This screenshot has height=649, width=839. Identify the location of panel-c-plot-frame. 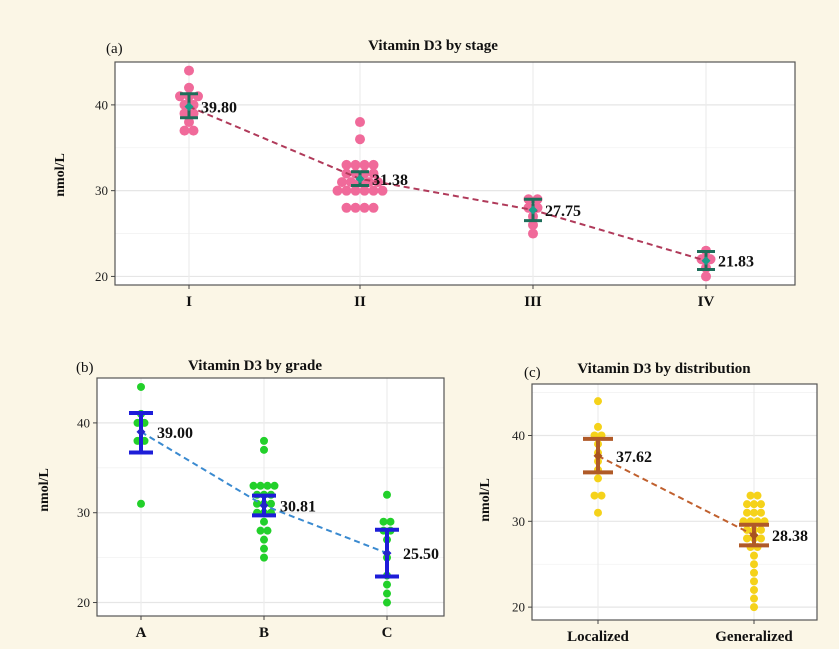
(674, 502).